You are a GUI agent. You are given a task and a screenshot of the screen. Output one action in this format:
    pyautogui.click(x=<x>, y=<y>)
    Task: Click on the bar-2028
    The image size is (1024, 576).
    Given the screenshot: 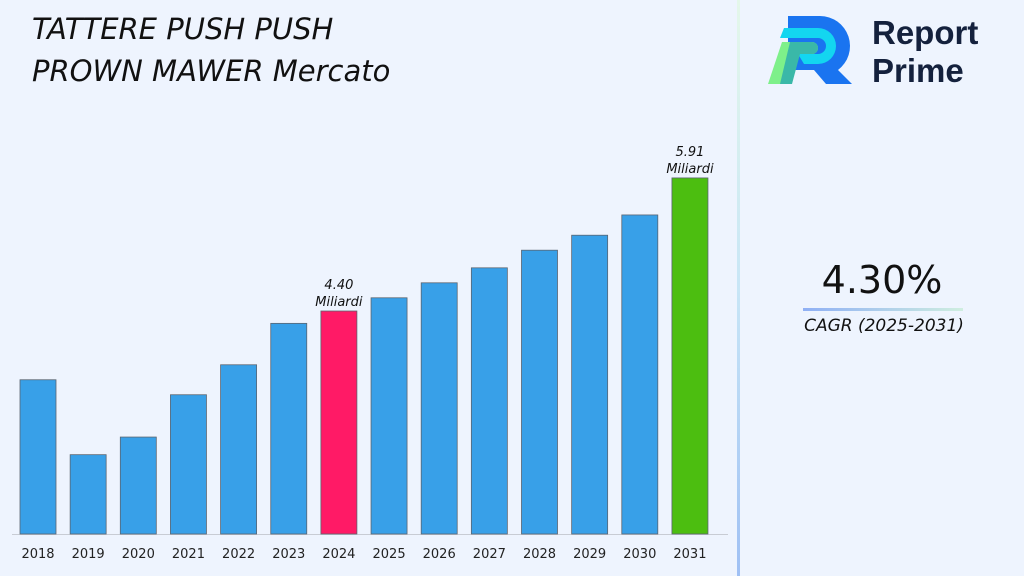 What is the action you would take?
    pyautogui.click(x=539, y=392)
    